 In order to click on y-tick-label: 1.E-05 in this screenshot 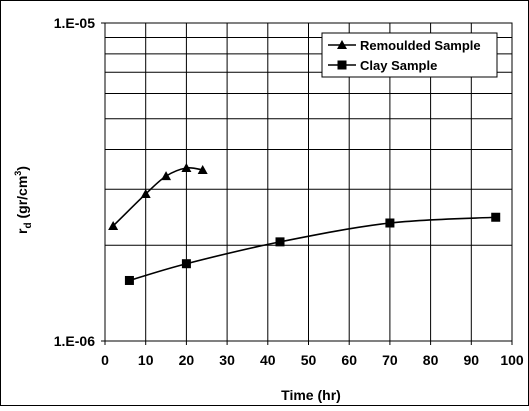, I will do `click(74, 23)`.